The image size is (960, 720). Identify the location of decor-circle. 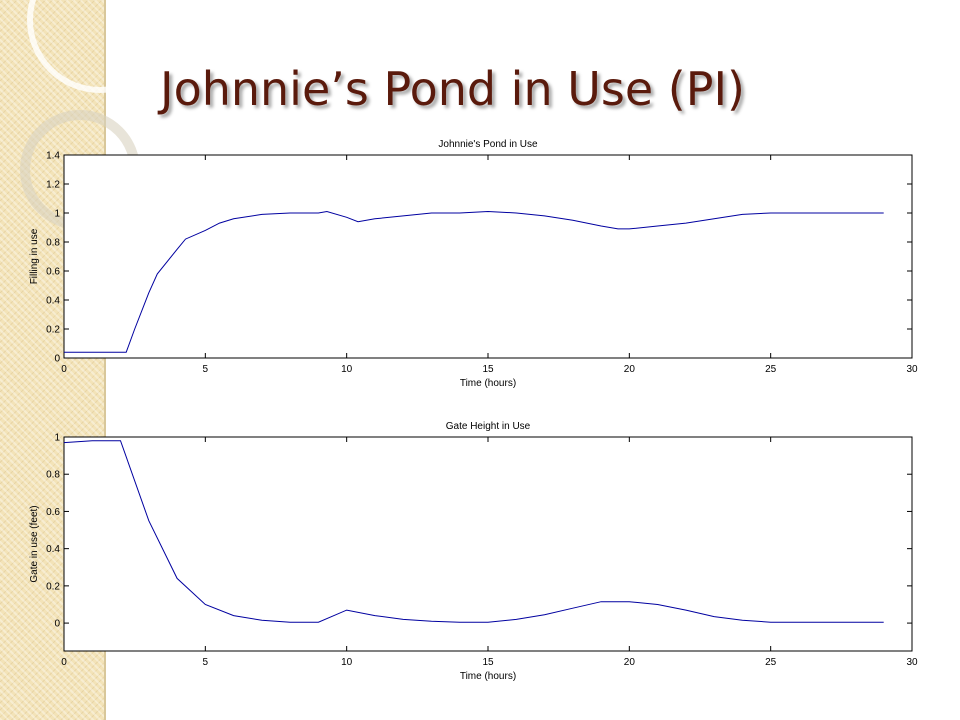
(100, 46).